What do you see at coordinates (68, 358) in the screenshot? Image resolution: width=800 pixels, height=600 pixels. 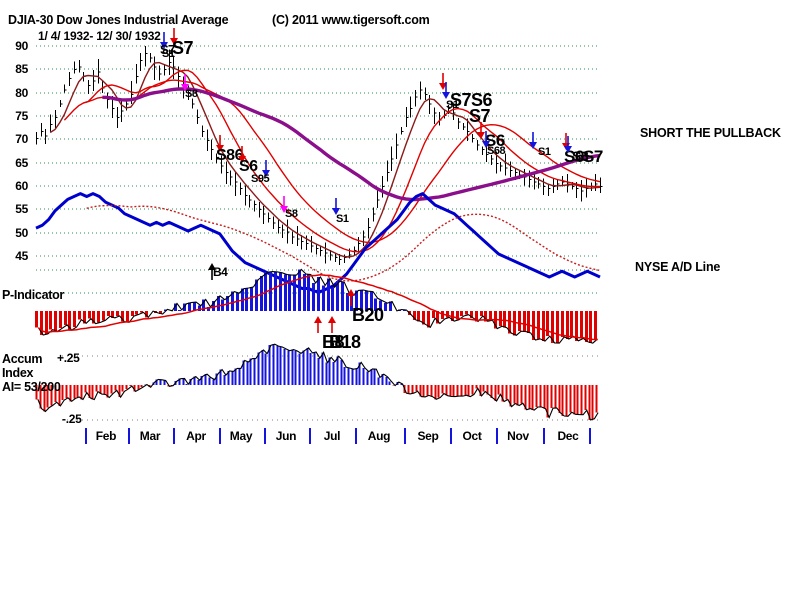 I see `accum-scale-top: +.25` at bounding box center [68, 358].